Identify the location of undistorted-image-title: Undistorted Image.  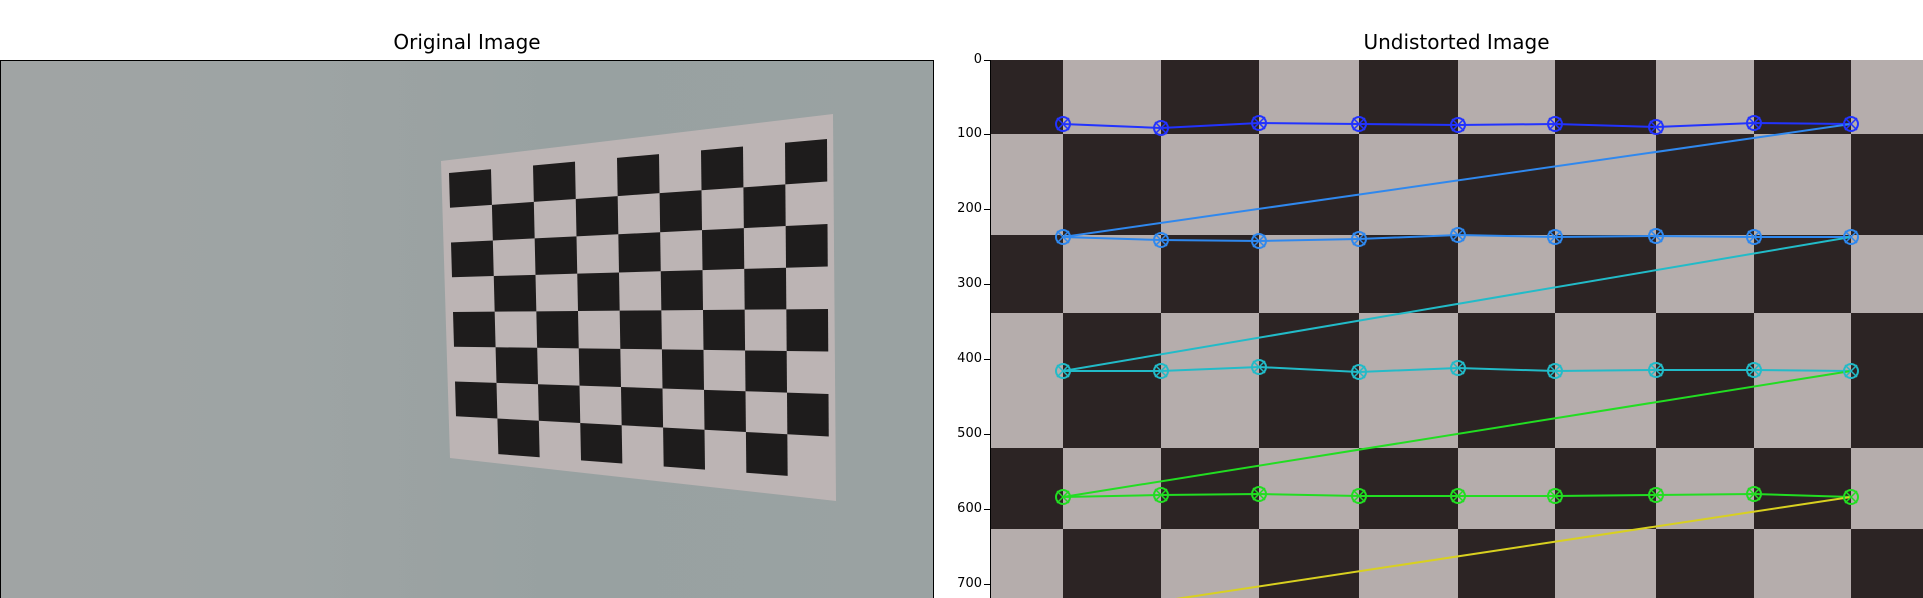
(1456, 42).